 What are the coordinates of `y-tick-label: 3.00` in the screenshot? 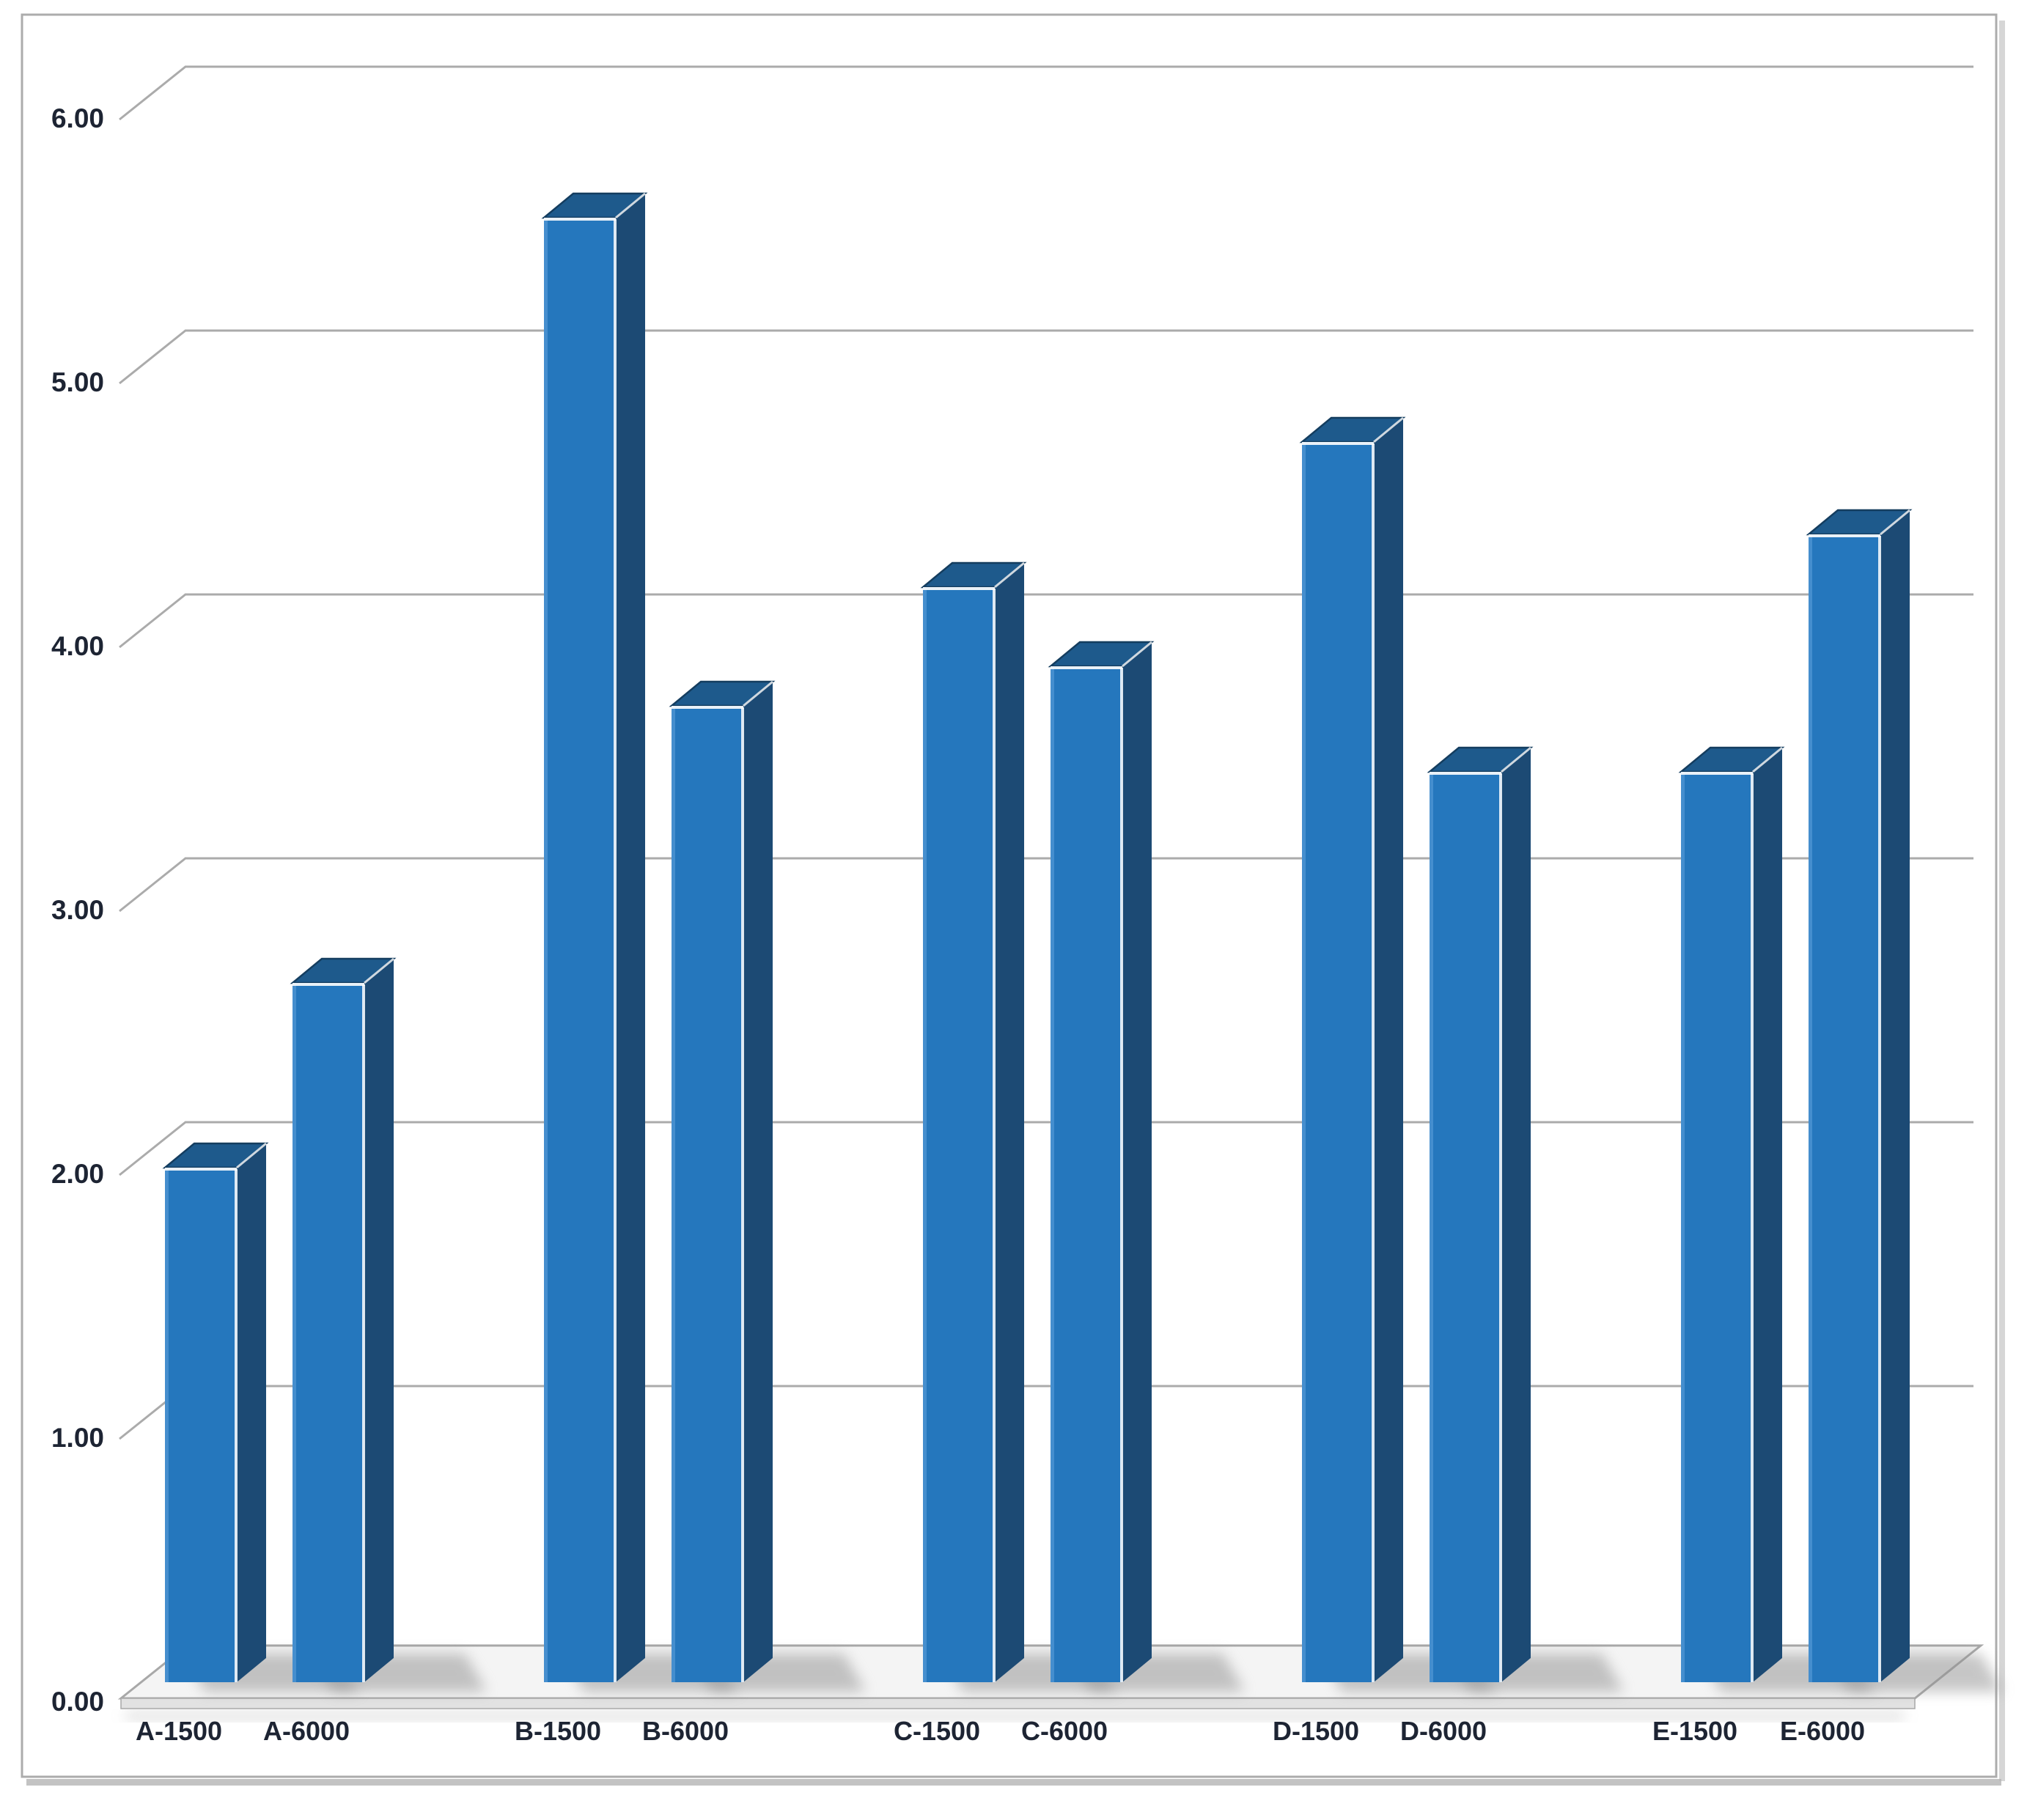 It's located at (77, 910).